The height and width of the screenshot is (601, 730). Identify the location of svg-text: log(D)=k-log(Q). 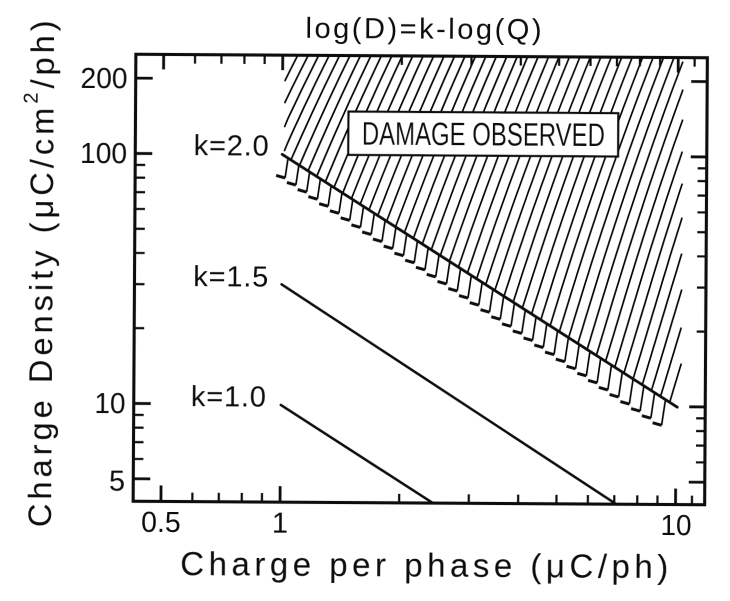
(423, 29).